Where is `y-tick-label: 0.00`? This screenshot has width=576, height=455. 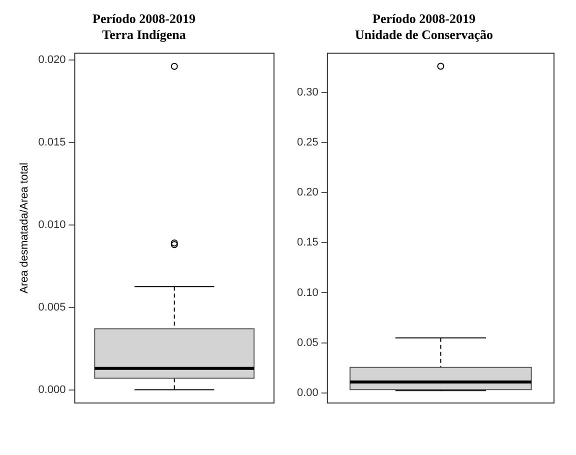
y-tick-label: 0.00 is located at coordinates (307, 393).